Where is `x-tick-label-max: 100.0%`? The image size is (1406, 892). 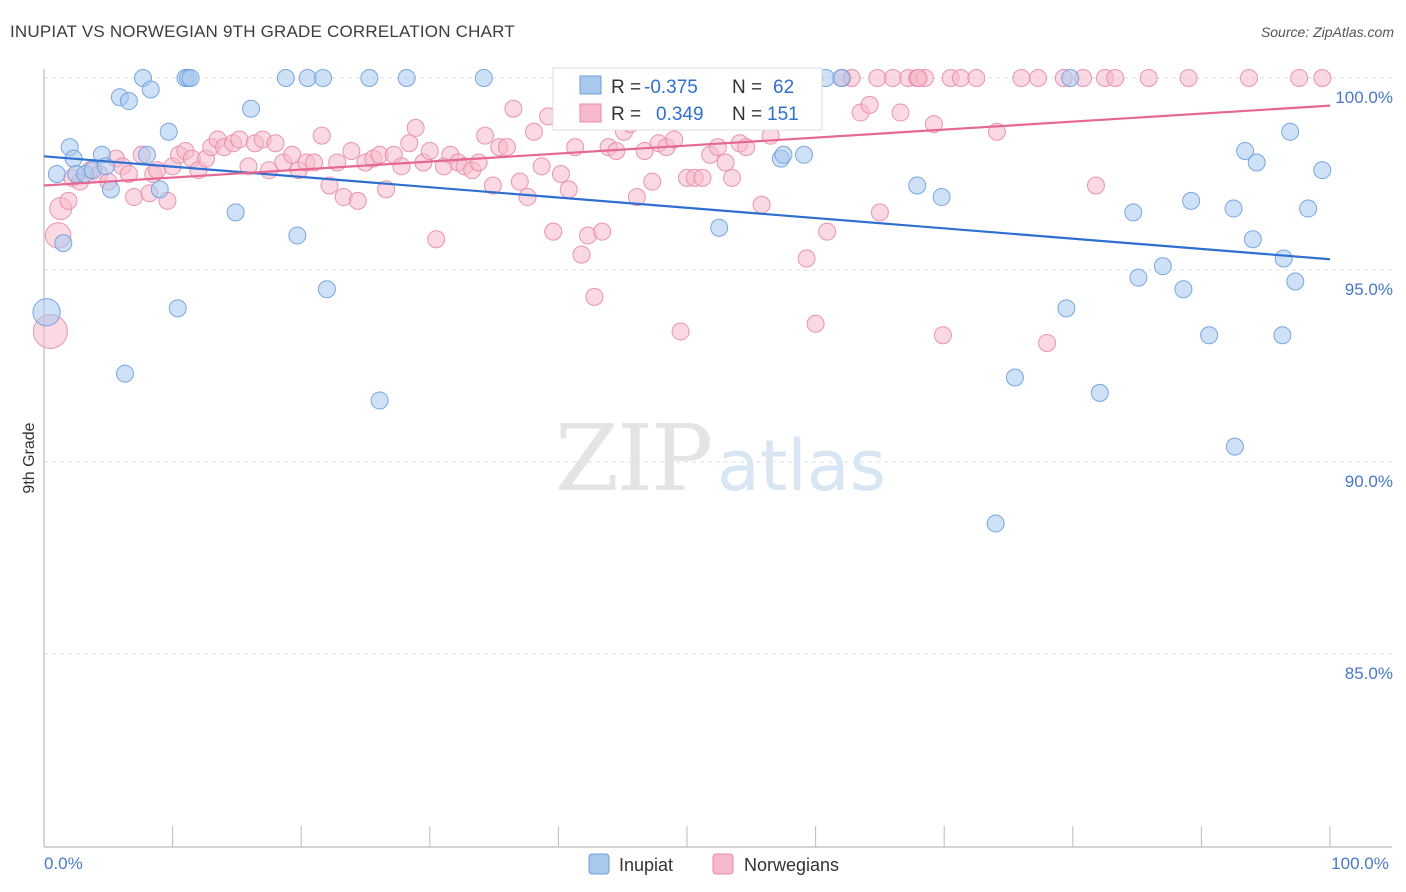 x-tick-label-max: 100.0% is located at coordinates (1360, 863).